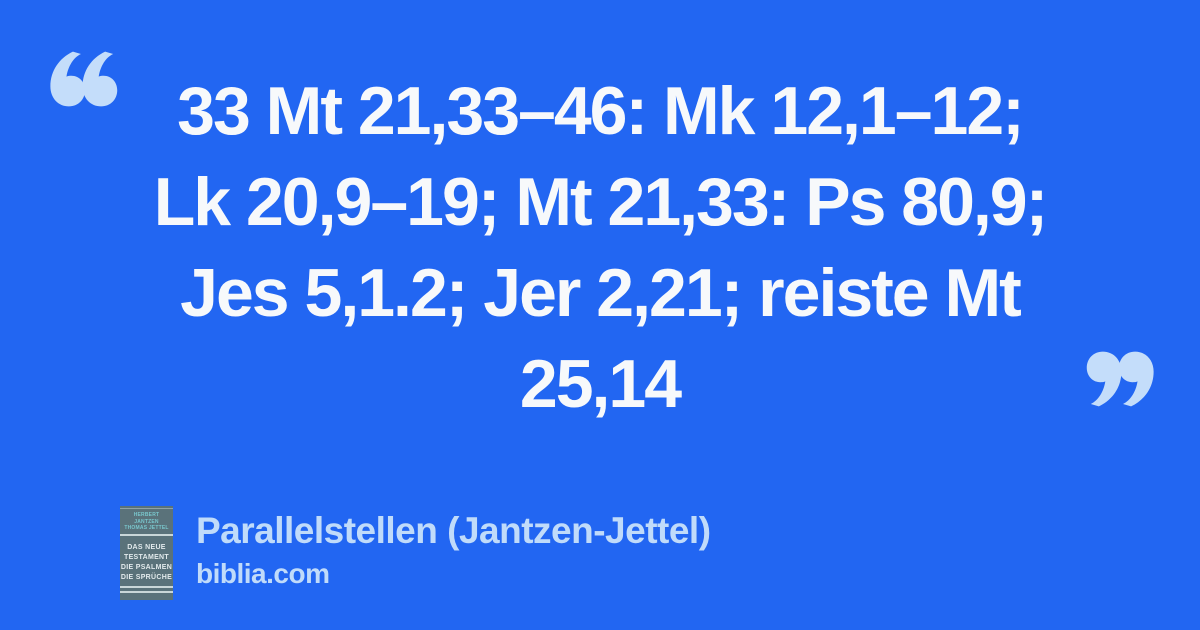 The height and width of the screenshot is (630, 1200). I want to click on close-quote-icon, so click(1121, 379).